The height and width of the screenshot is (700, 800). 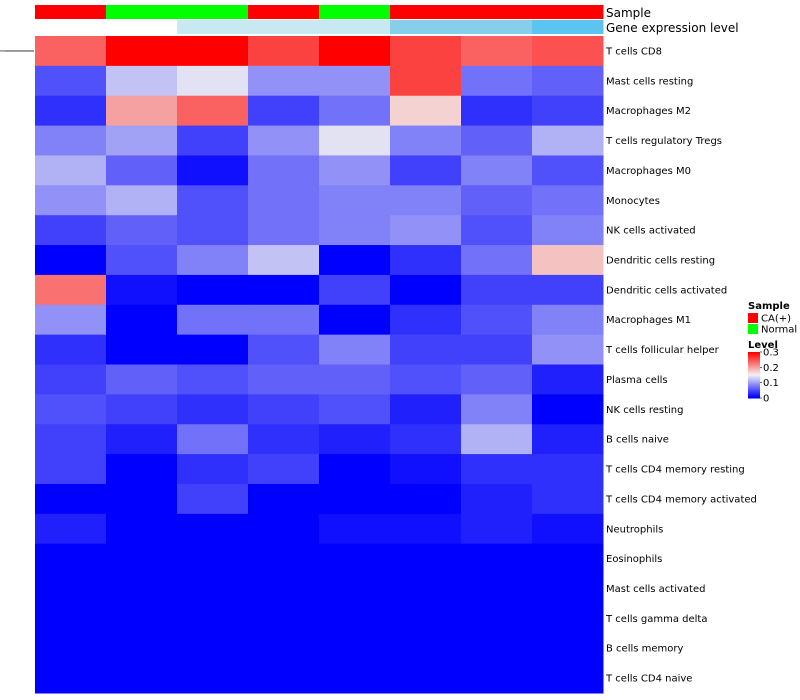 What do you see at coordinates (142, 469) in the screenshot?
I see `heatmap-cell-r14-c1` at bounding box center [142, 469].